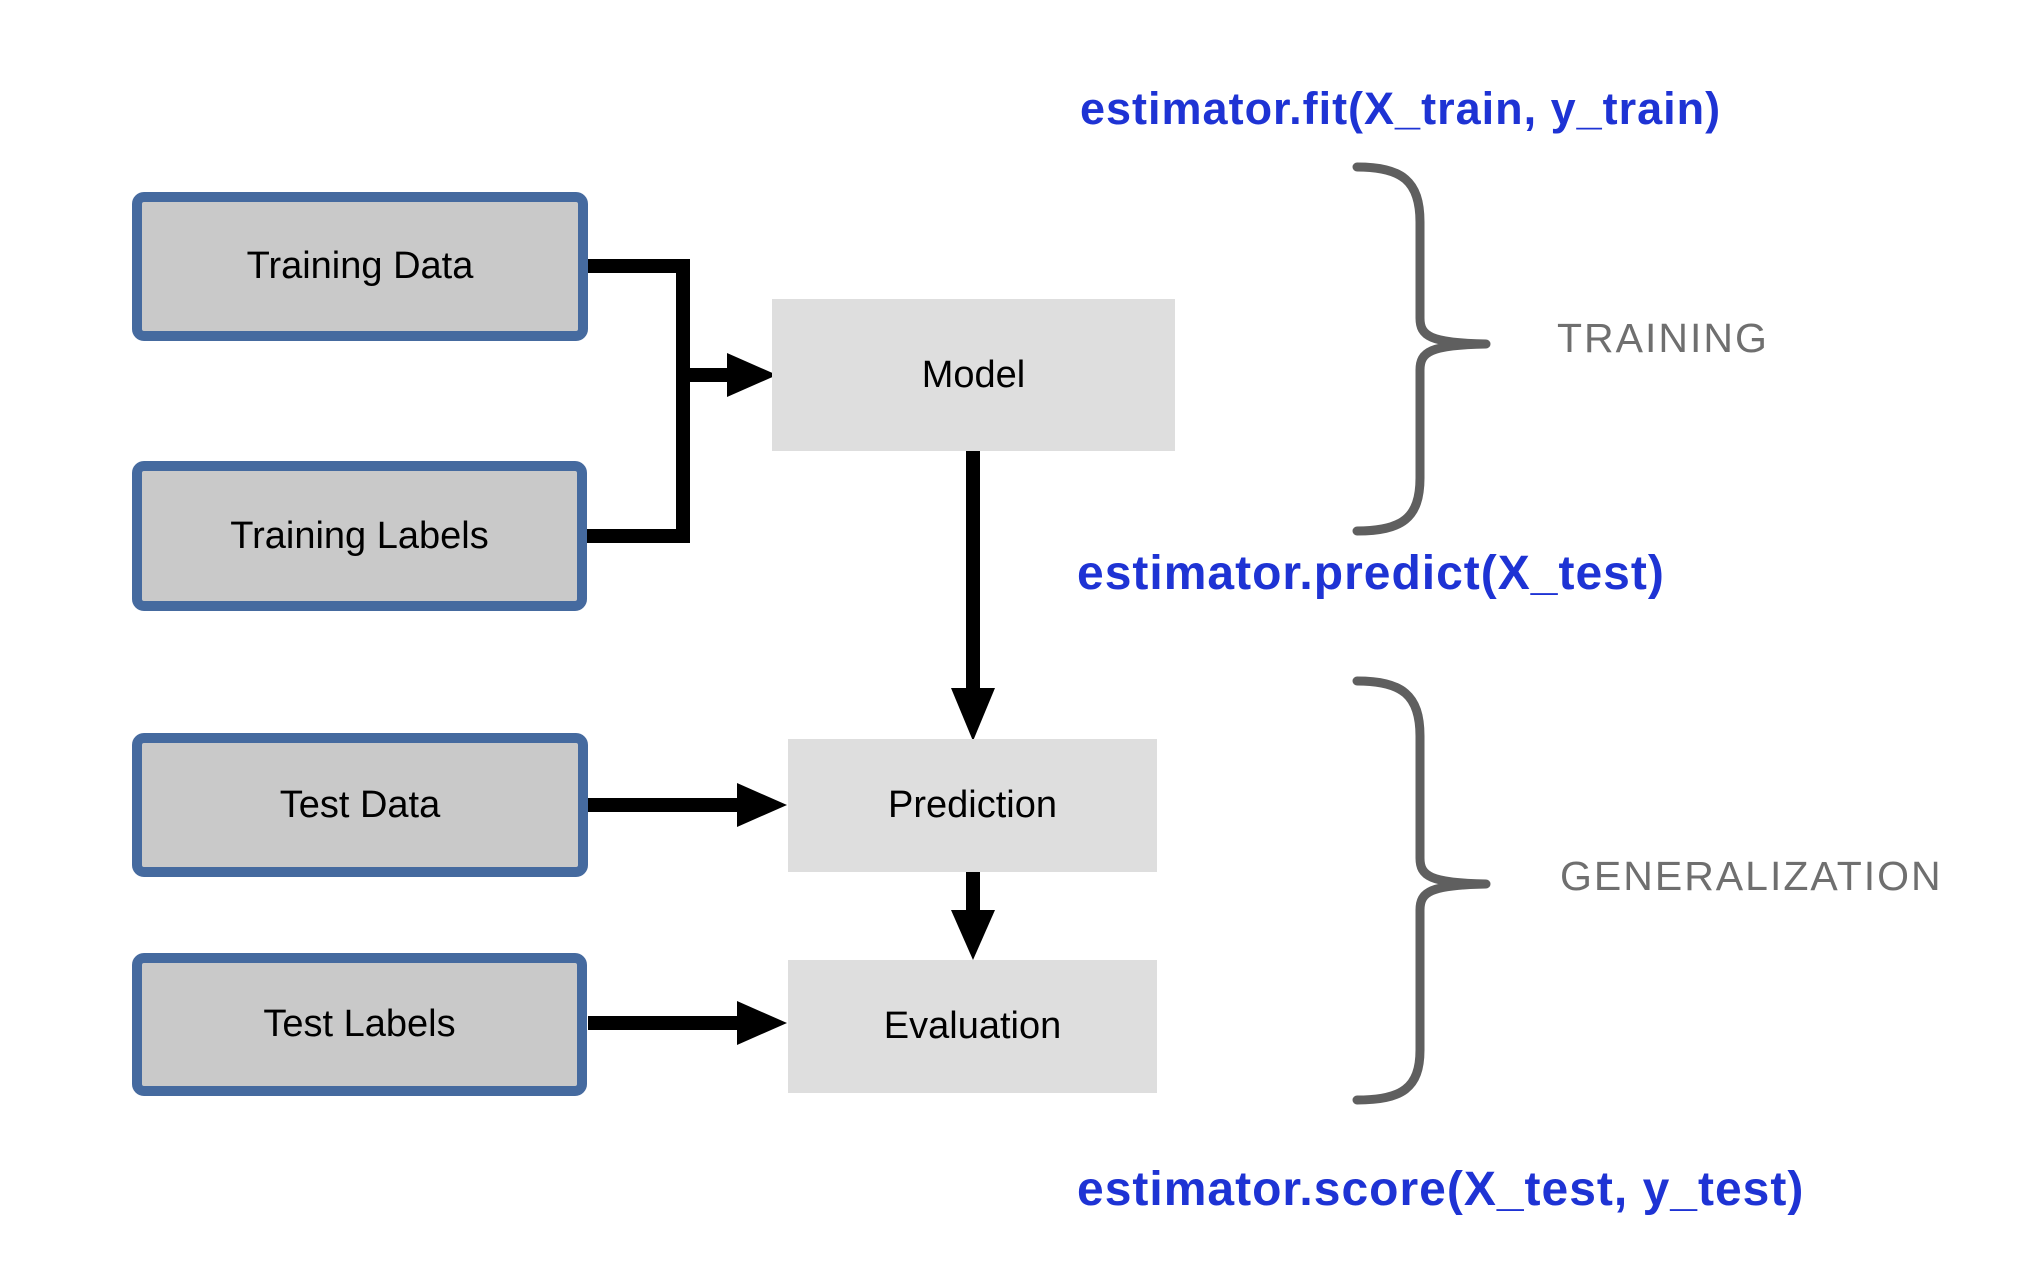  I want to click on training-labels-box: Training Labels, so click(359, 536).